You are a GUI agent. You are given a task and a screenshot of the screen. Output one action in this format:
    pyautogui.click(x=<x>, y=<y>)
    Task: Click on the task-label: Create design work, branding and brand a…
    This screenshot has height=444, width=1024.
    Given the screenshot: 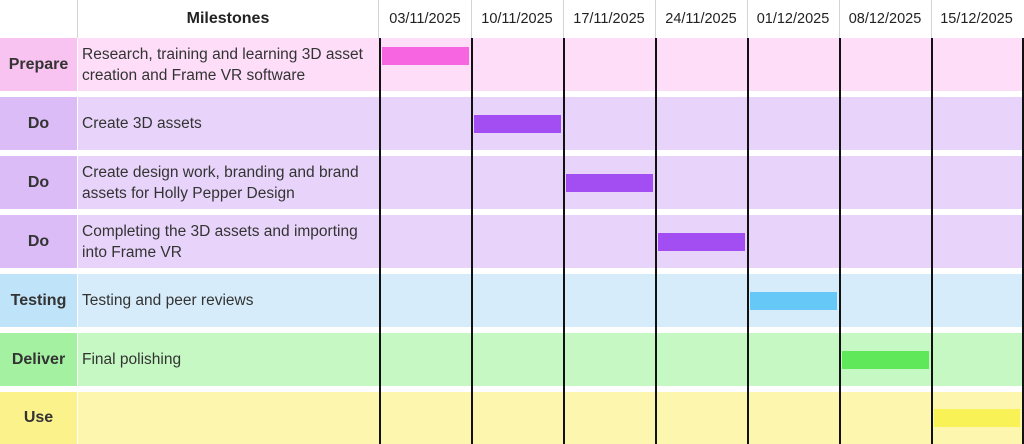 What is the action you would take?
    pyautogui.click(x=220, y=182)
    